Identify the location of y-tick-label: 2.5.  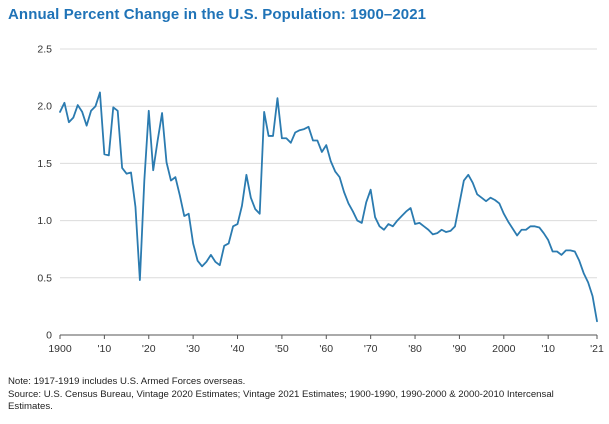
(44, 50).